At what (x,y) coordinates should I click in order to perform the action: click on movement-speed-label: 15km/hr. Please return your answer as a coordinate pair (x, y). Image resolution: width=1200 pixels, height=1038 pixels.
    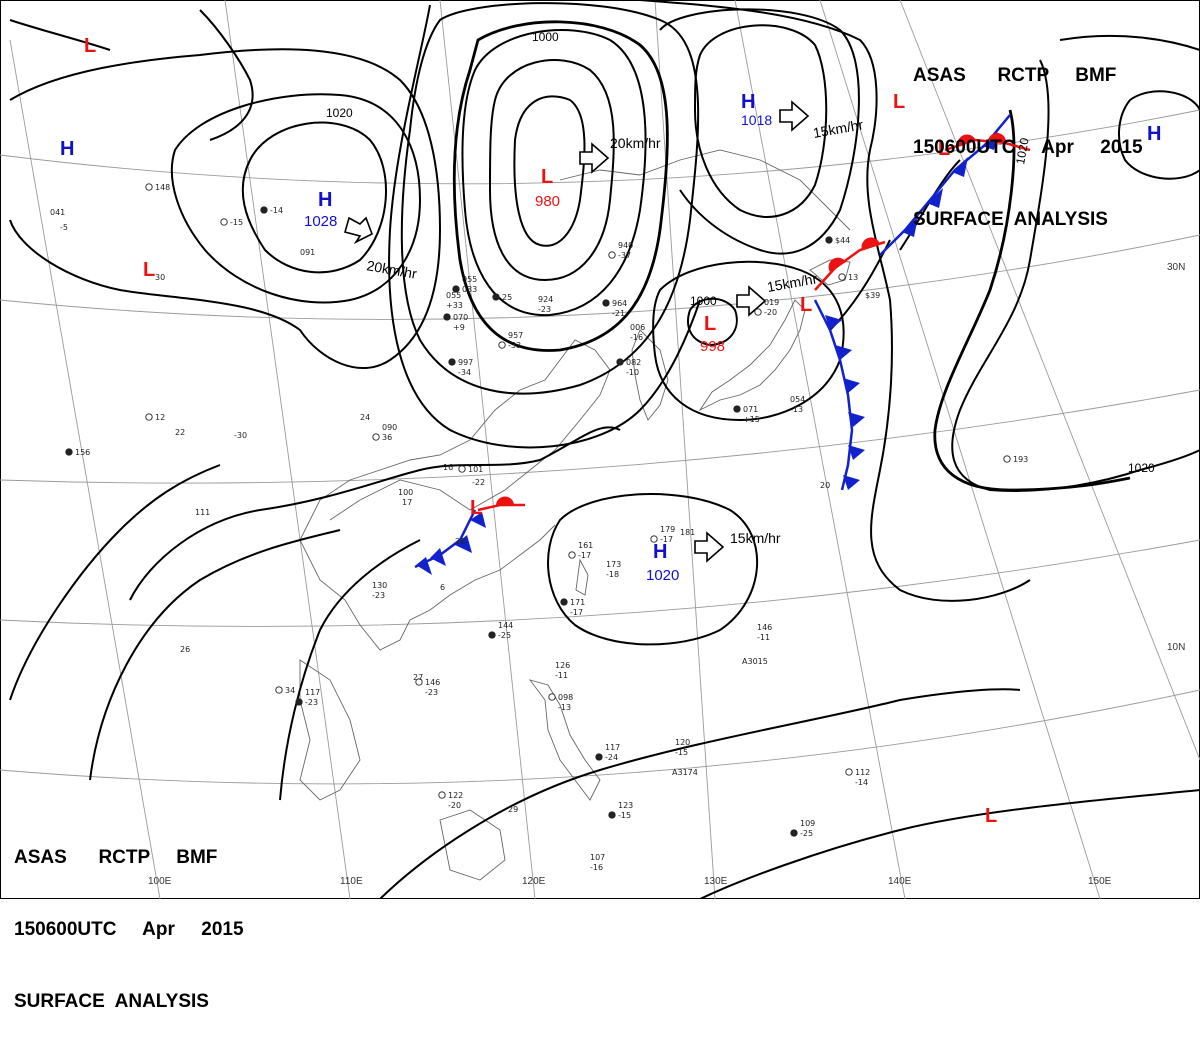
    Looking at the image, I should click on (755, 538).